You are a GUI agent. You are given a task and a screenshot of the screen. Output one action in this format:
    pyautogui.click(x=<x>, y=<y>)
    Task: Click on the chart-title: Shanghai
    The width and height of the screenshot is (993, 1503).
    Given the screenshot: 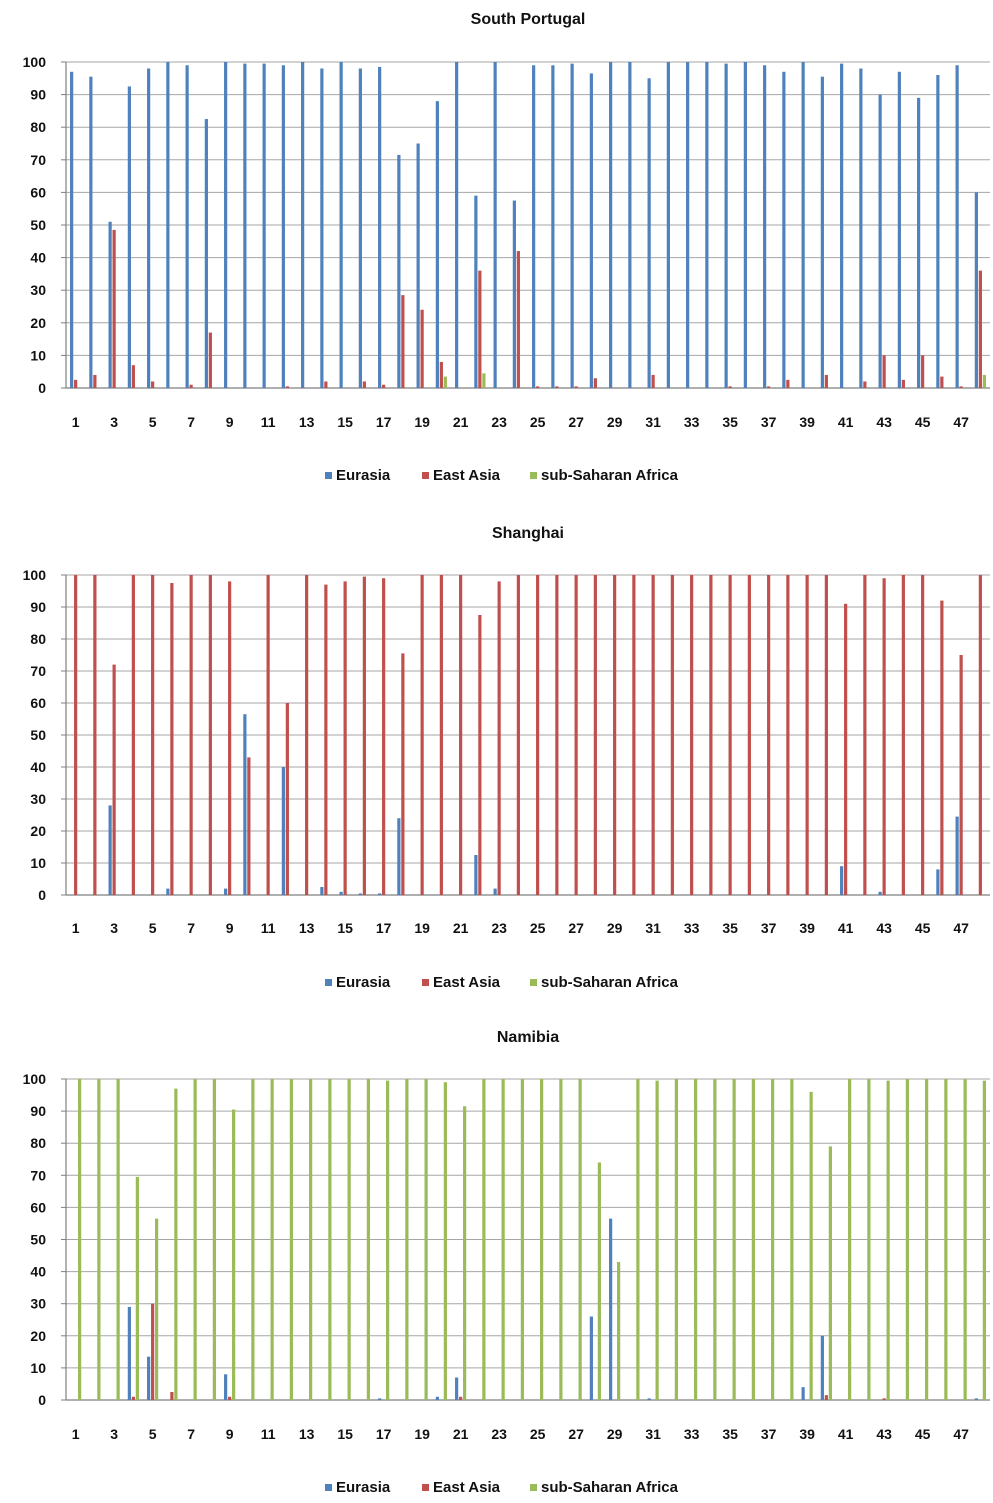 What is the action you would take?
    pyautogui.click(x=528, y=533)
    